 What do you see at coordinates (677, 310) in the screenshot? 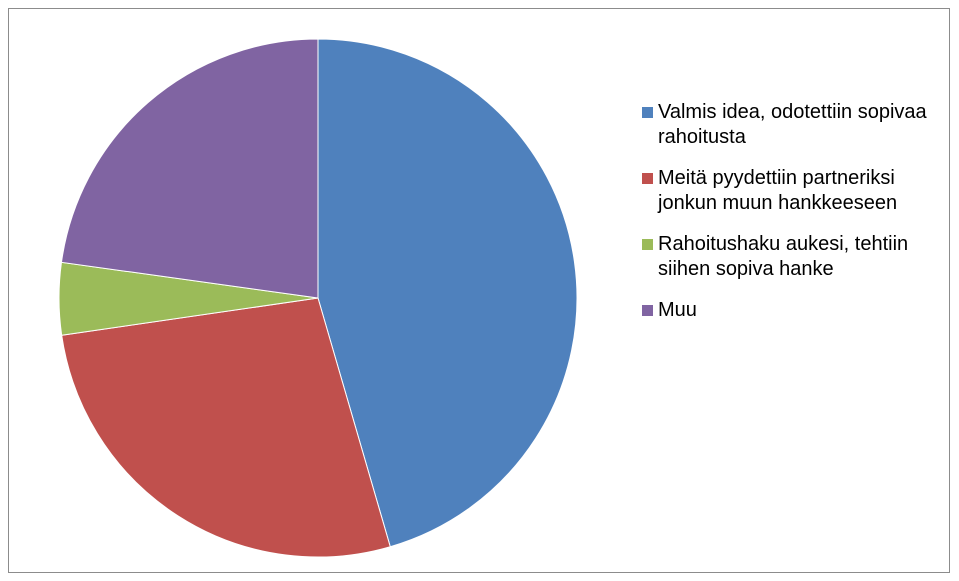
I see `legend-label: Muu` at bounding box center [677, 310].